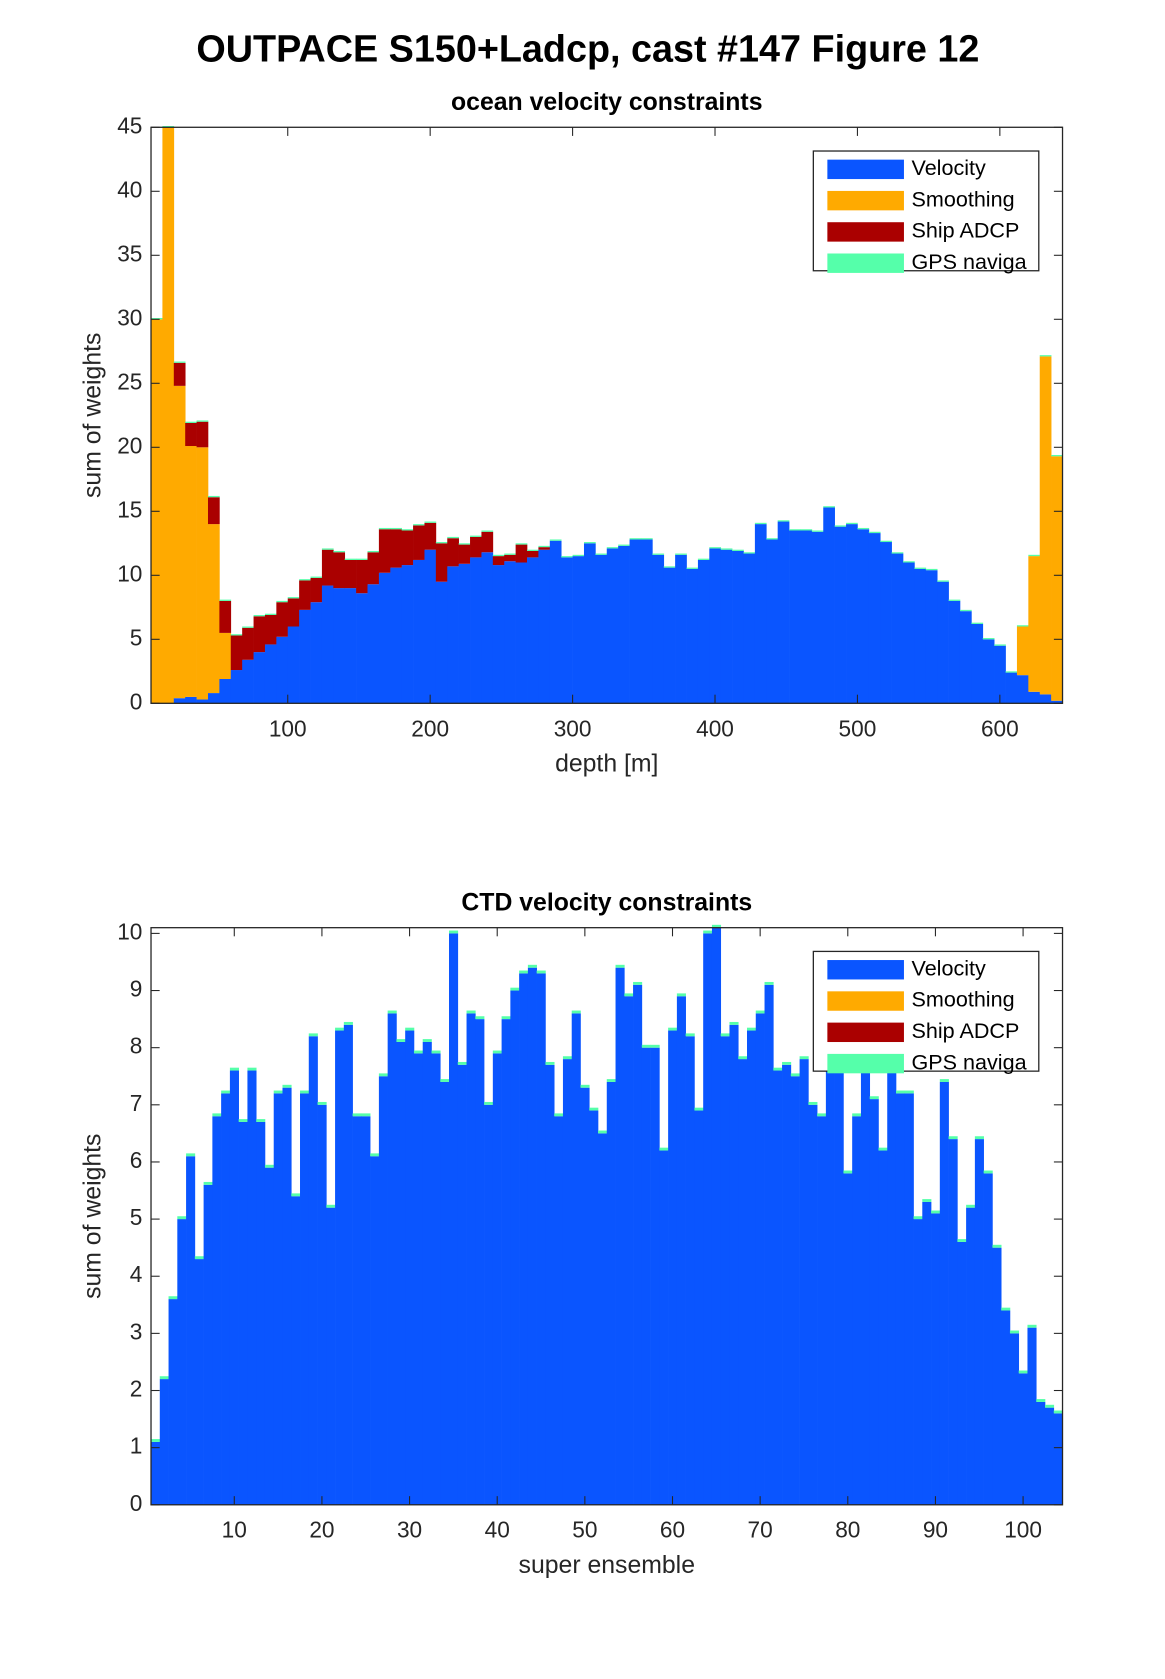 This screenshot has height=1679, width=1165. What do you see at coordinates (587, 49) in the screenshot?
I see `figure-title: OUTPACE S150+Ladcp, cast #147 Figure 12` at bounding box center [587, 49].